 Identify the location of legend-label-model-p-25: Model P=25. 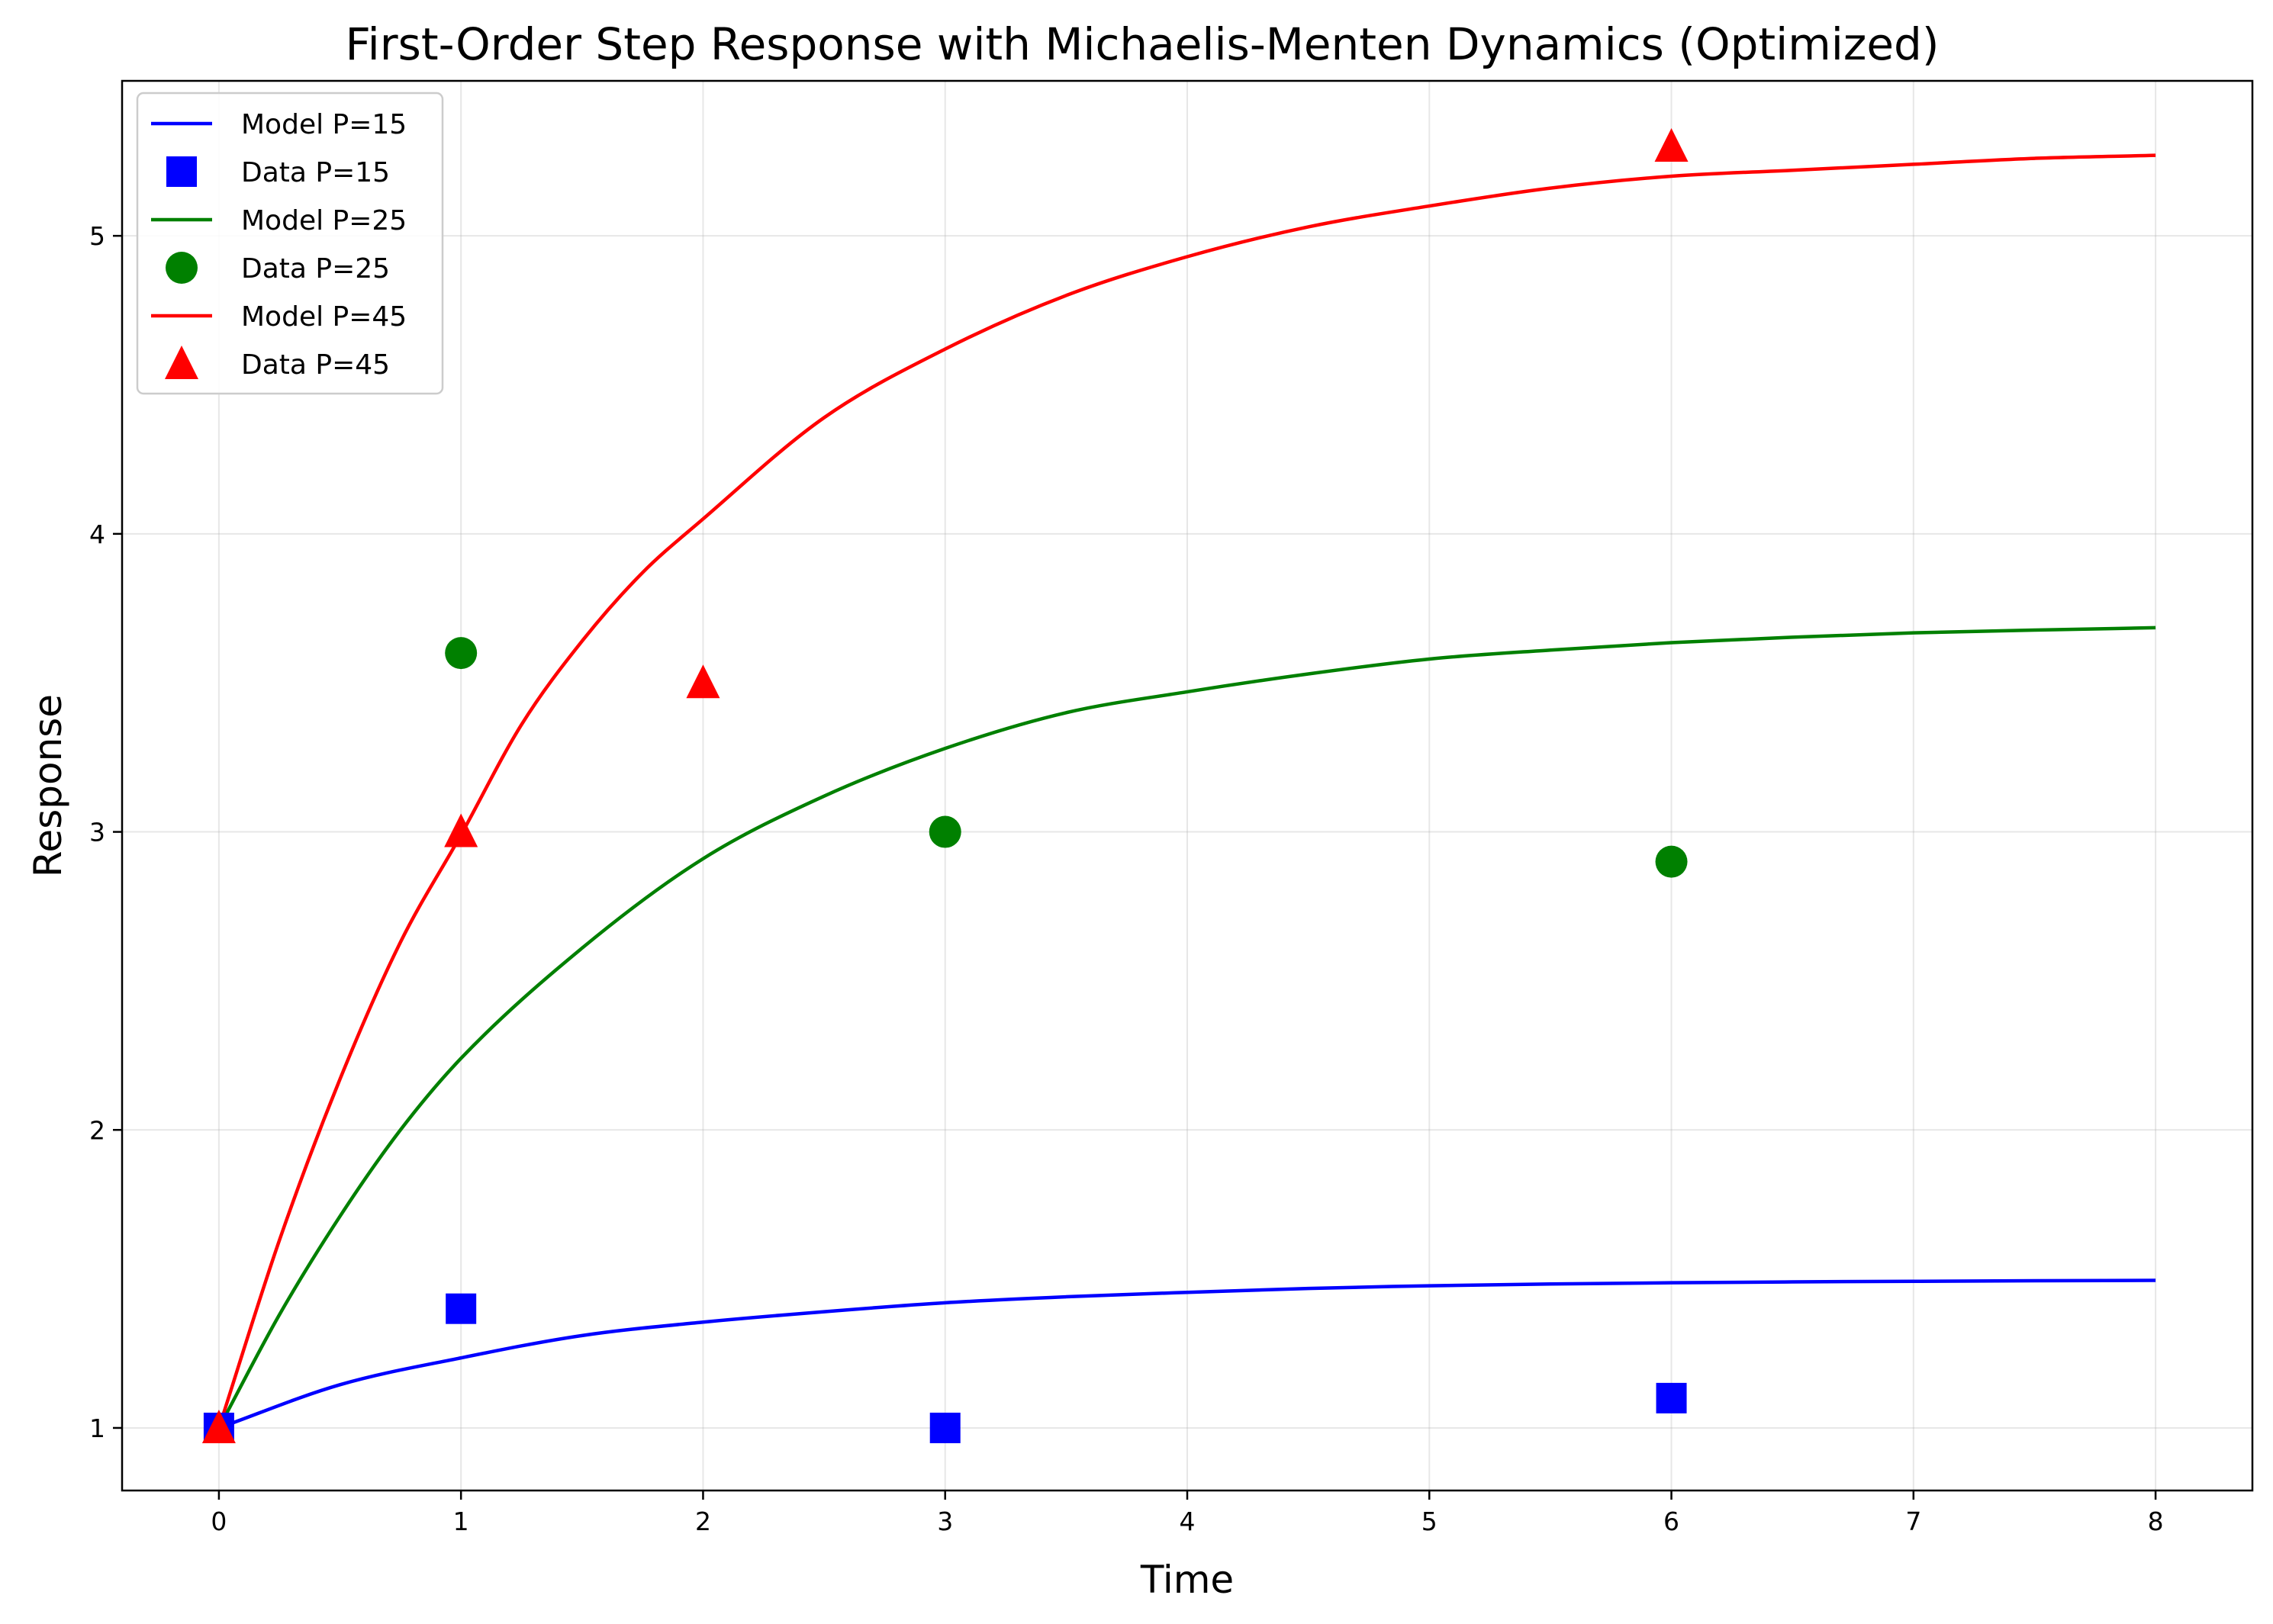
(324, 220).